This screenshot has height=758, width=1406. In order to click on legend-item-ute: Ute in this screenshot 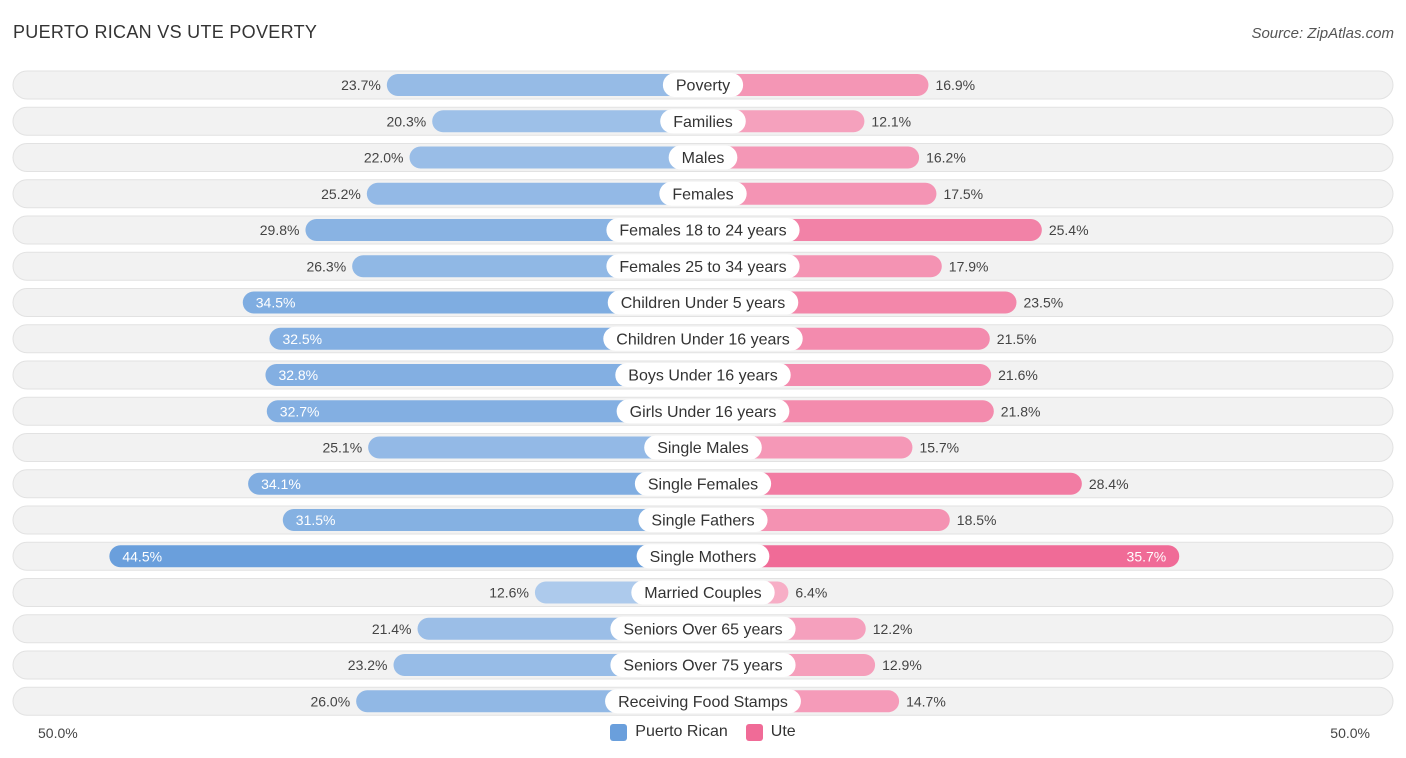, I will do `click(770, 732)`.